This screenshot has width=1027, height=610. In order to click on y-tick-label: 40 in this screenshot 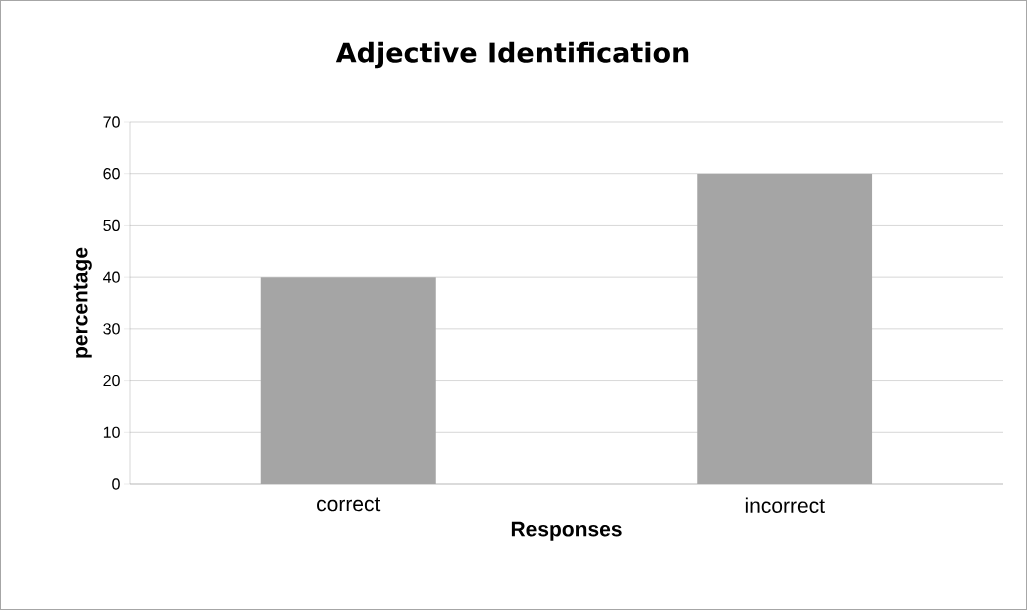, I will do `click(111, 277)`.